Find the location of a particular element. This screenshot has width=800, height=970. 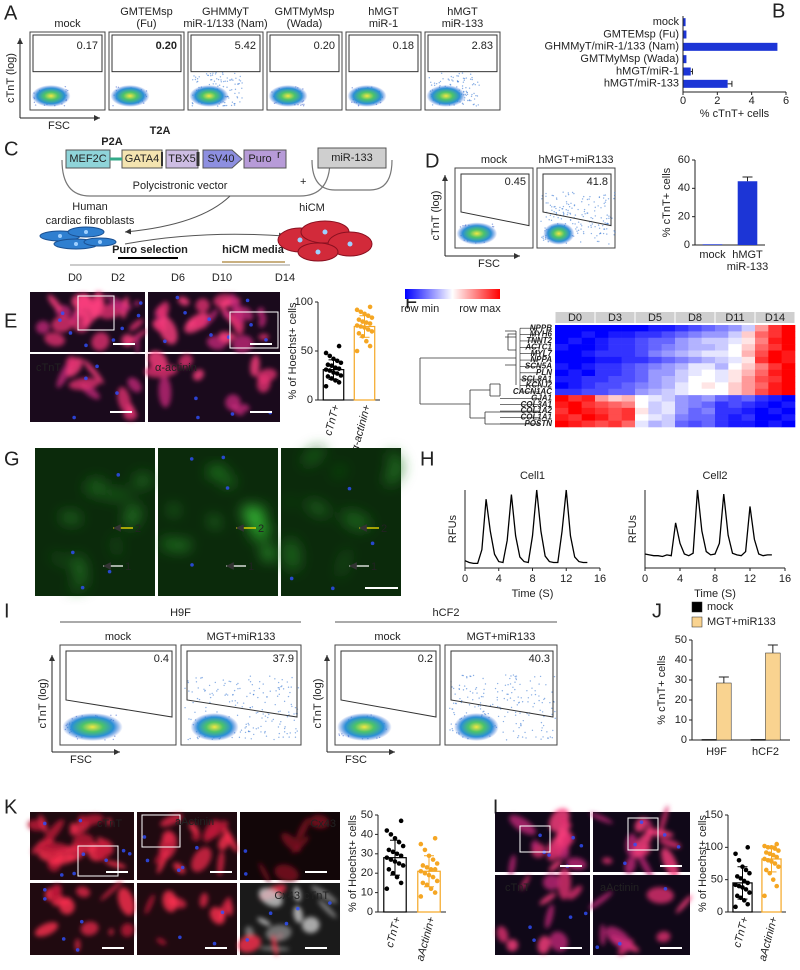

axis-label: FSC is located at coordinates (81, 760).